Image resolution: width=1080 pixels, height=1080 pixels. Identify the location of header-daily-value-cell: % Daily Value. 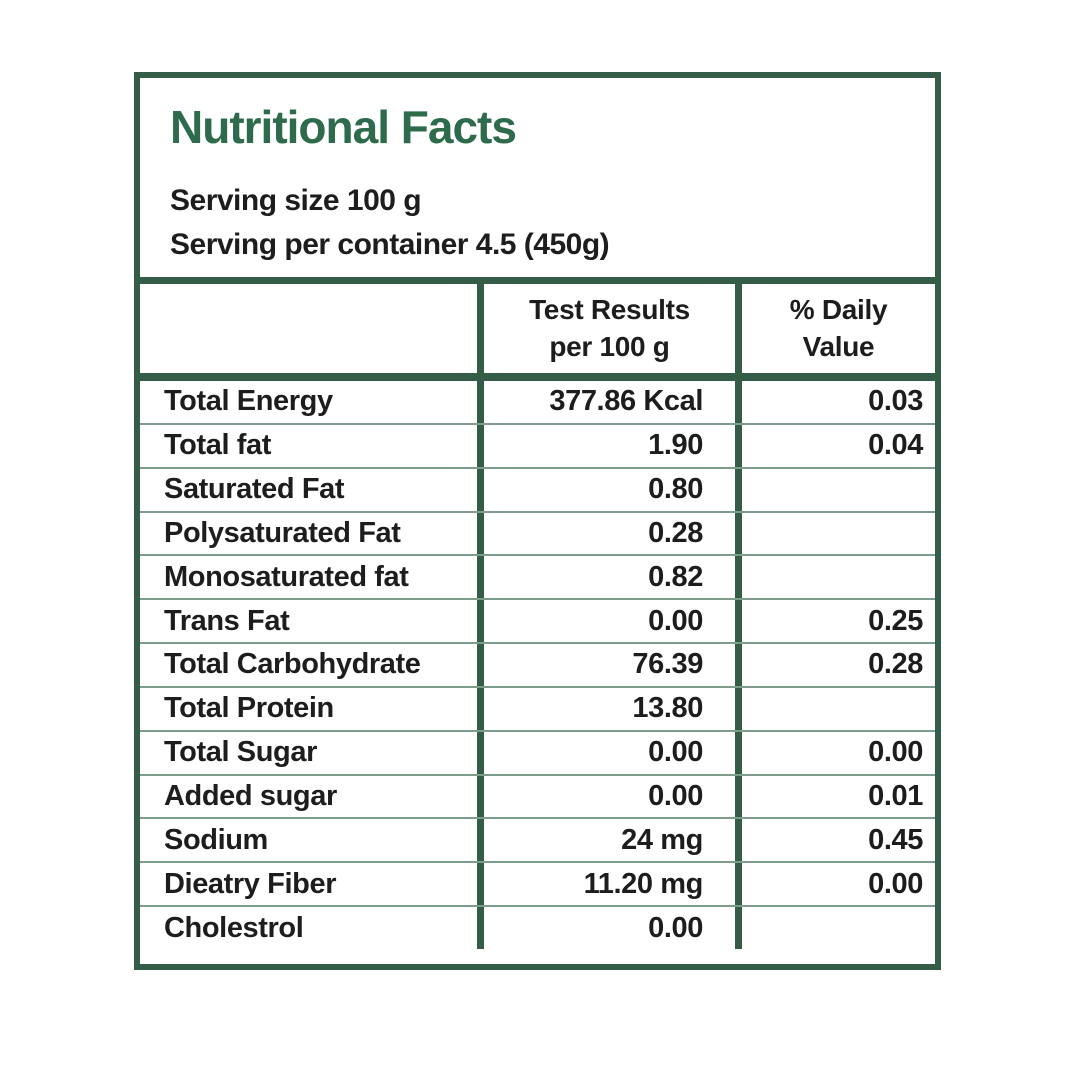
(838, 328).